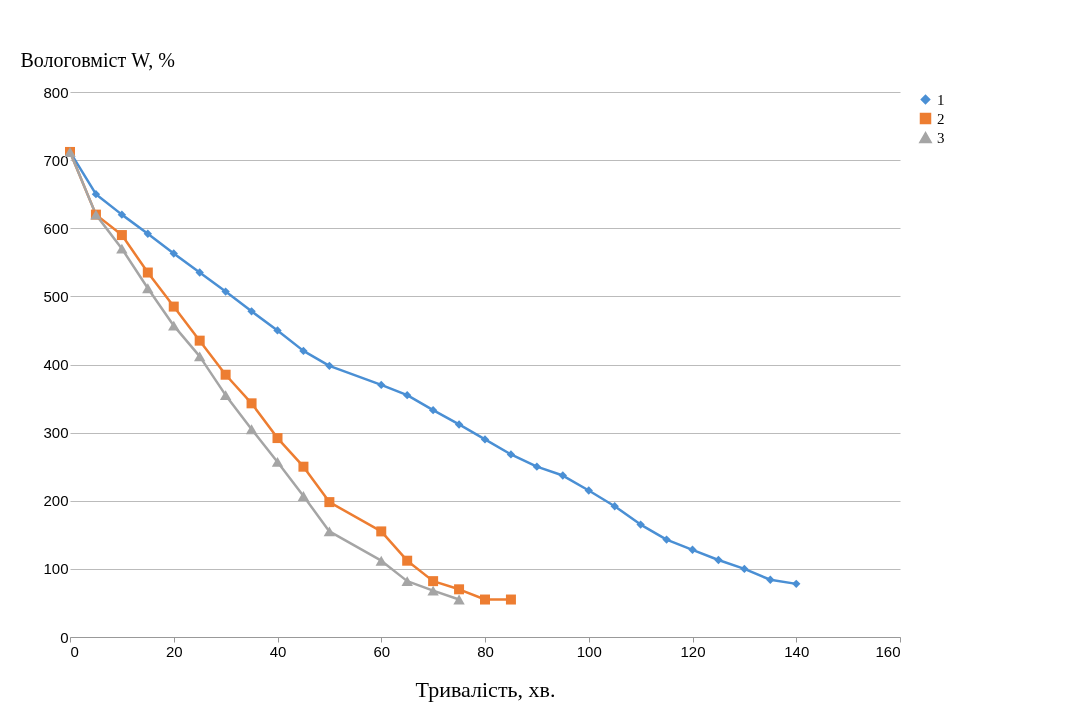 This screenshot has height=707, width=1075. Describe the element at coordinates (941, 118) in the screenshot. I see `legend-label: 2` at that location.